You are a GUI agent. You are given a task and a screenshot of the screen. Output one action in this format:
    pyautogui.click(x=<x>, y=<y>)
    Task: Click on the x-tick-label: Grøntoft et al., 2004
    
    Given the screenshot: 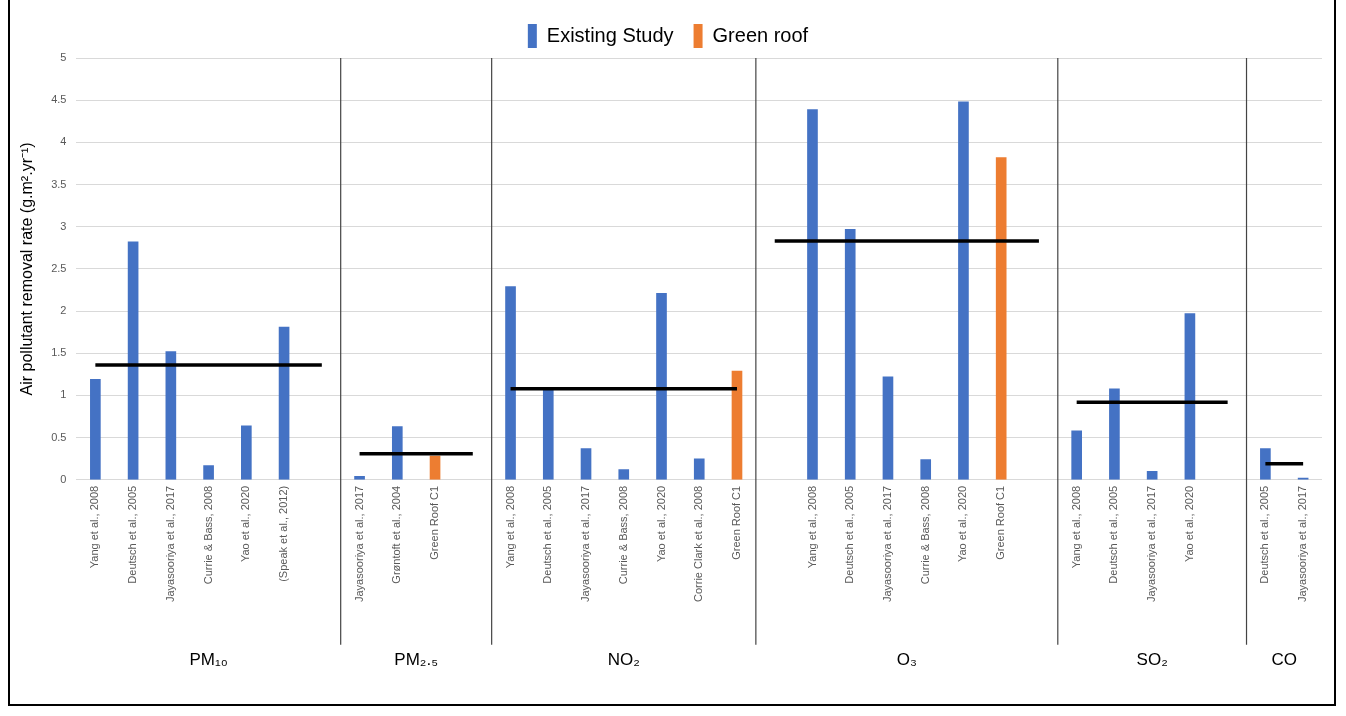 What is the action you would take?
    pyautogui.click(x=396, y=534)
    